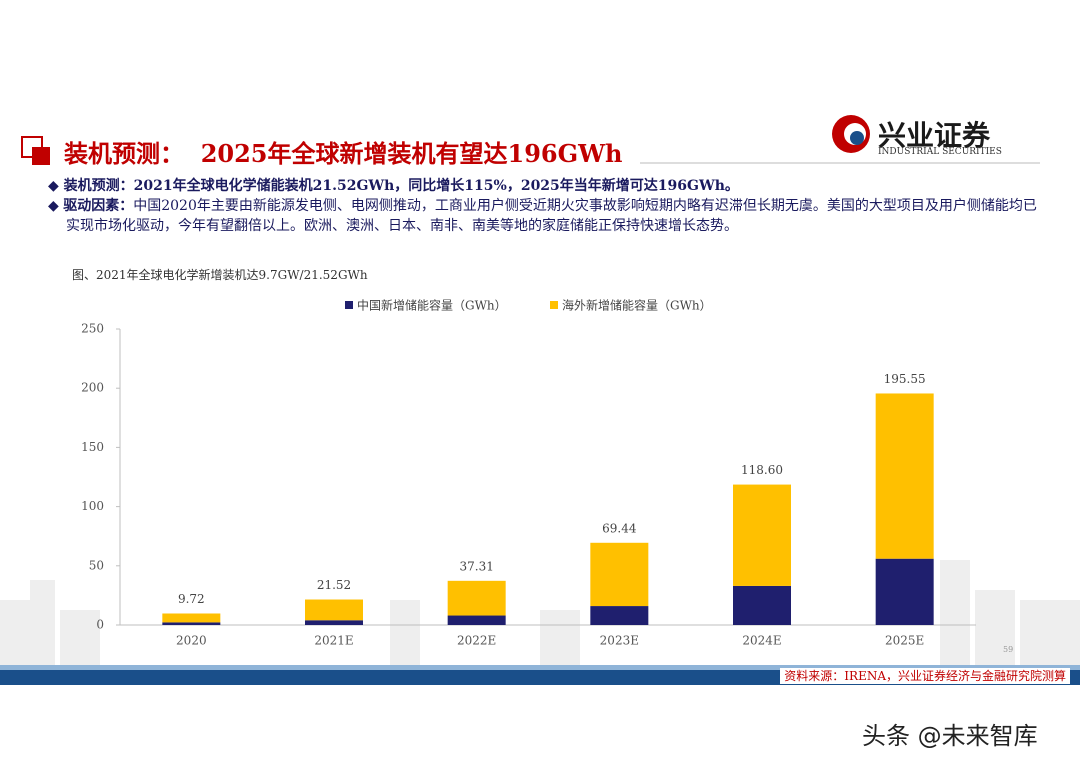 Image resolution: width=1080 pixels, height=764 pixels. What do you see at coordinates (619, 528) in the screenshot?
I see `total-label: 69.44` at bounding box center [619, 528].